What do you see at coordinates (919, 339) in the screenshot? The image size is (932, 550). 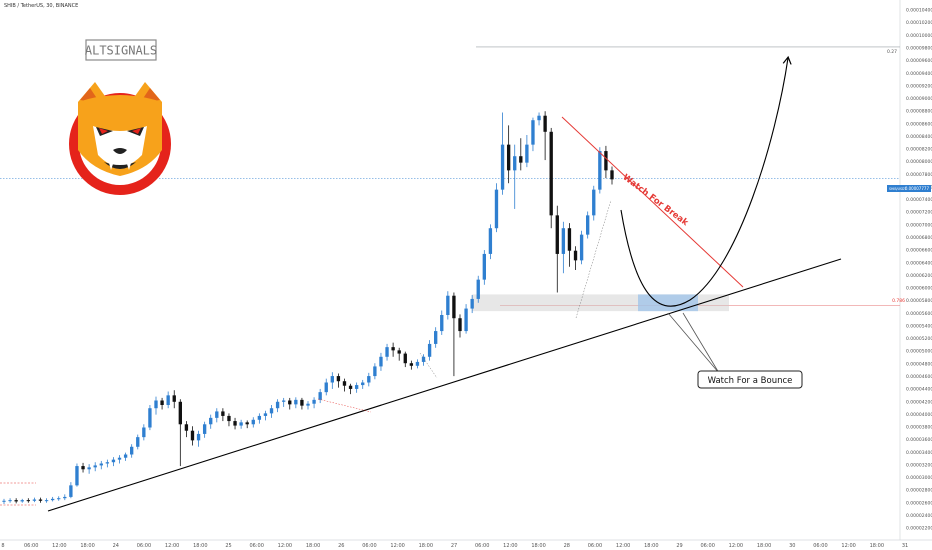 I see `y-tick-label: 0.00005200` at bounding box center [919, 339].